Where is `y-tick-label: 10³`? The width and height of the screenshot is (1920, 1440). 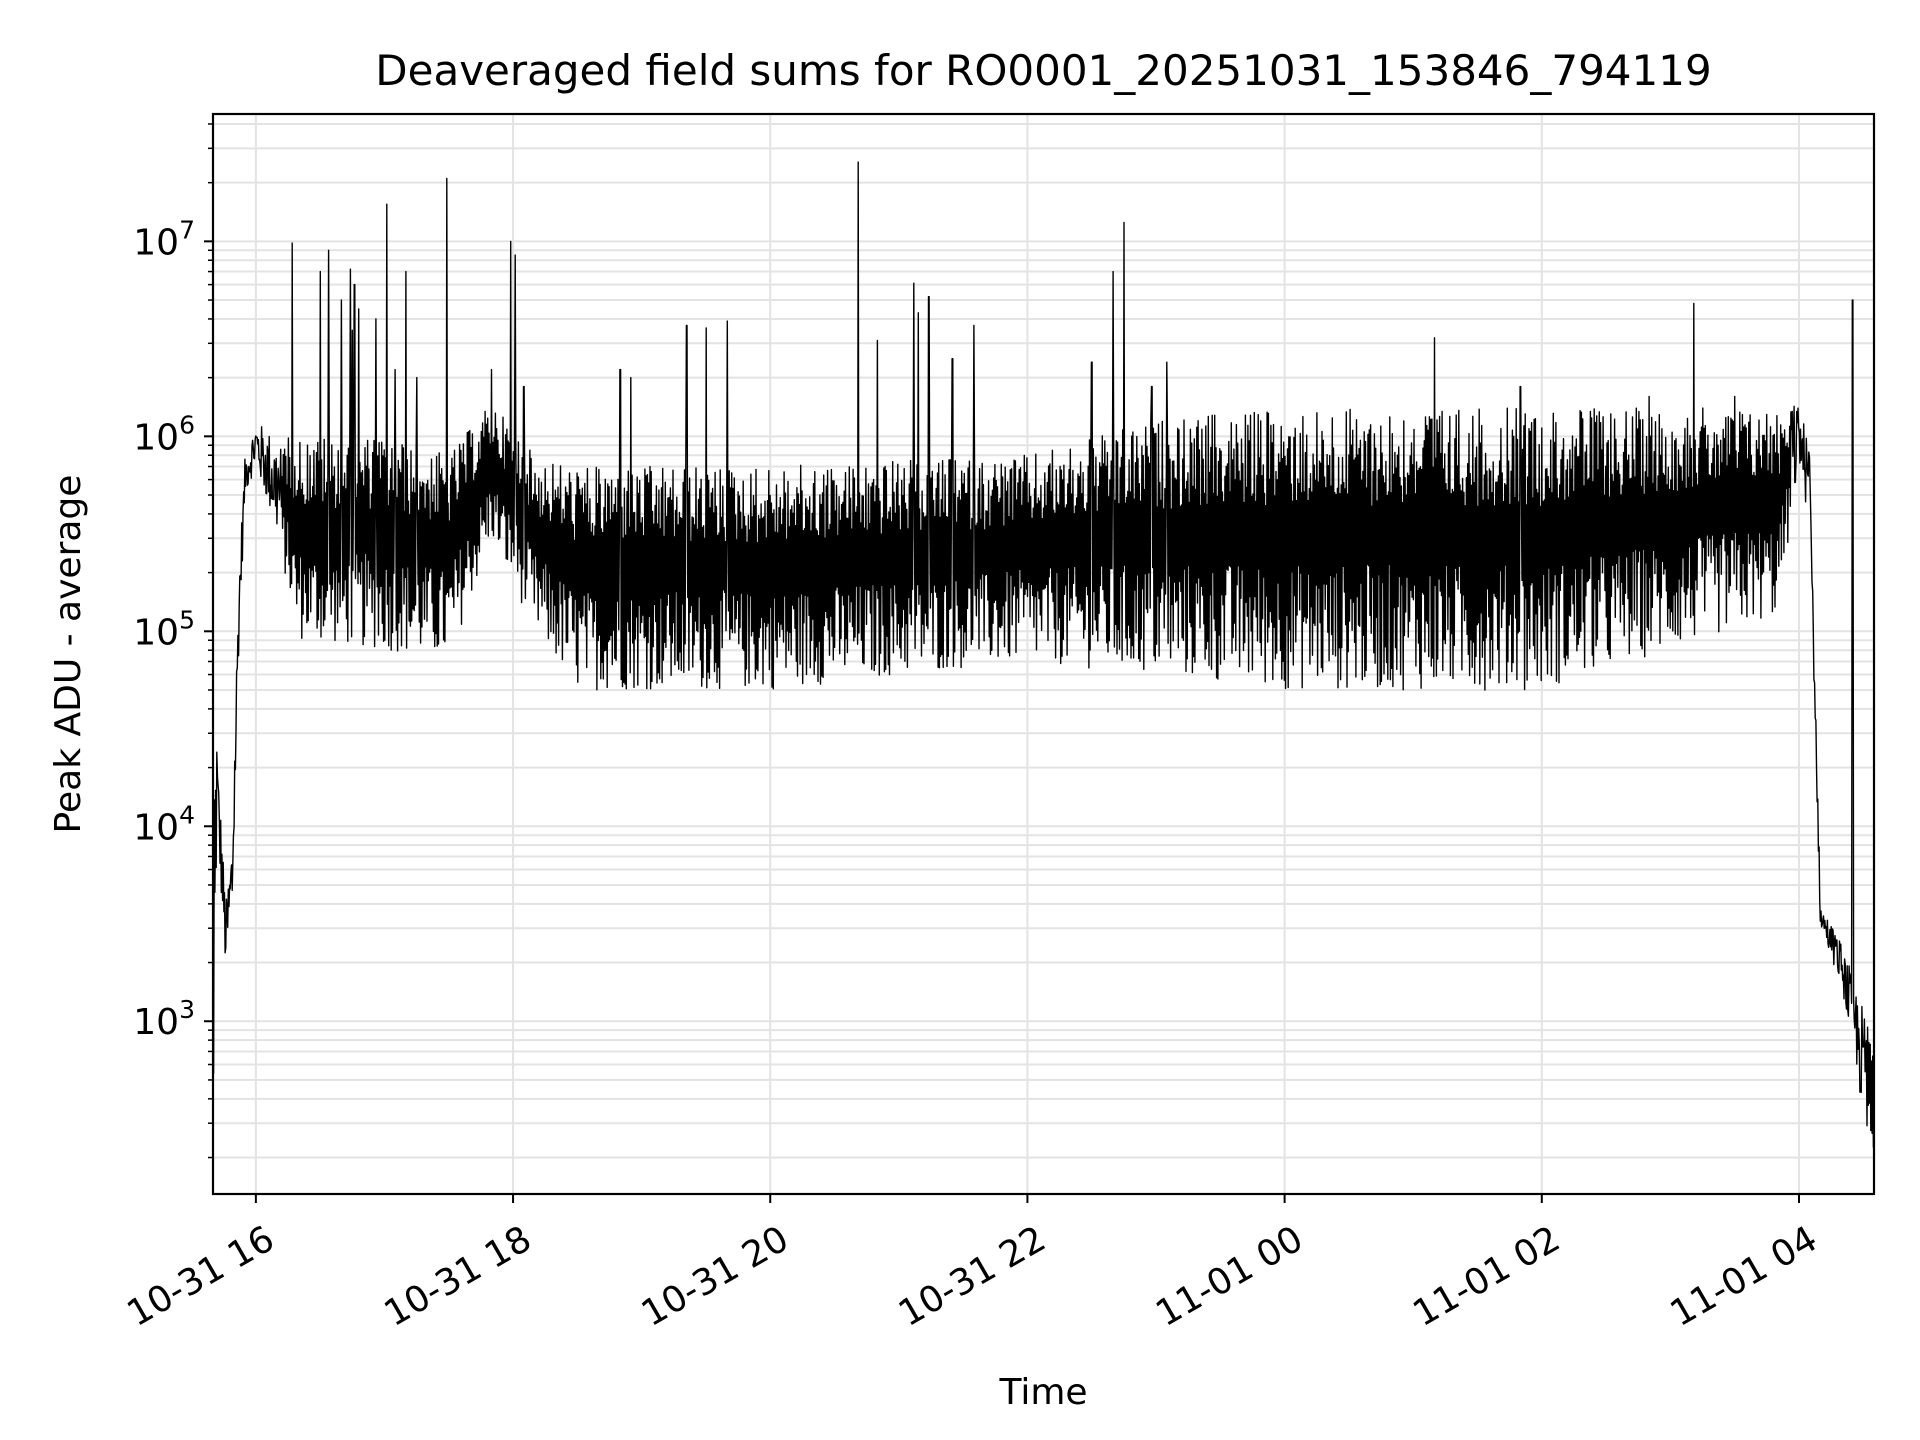
y-tick-label: 10³ is located at coordinates (164, 1019).